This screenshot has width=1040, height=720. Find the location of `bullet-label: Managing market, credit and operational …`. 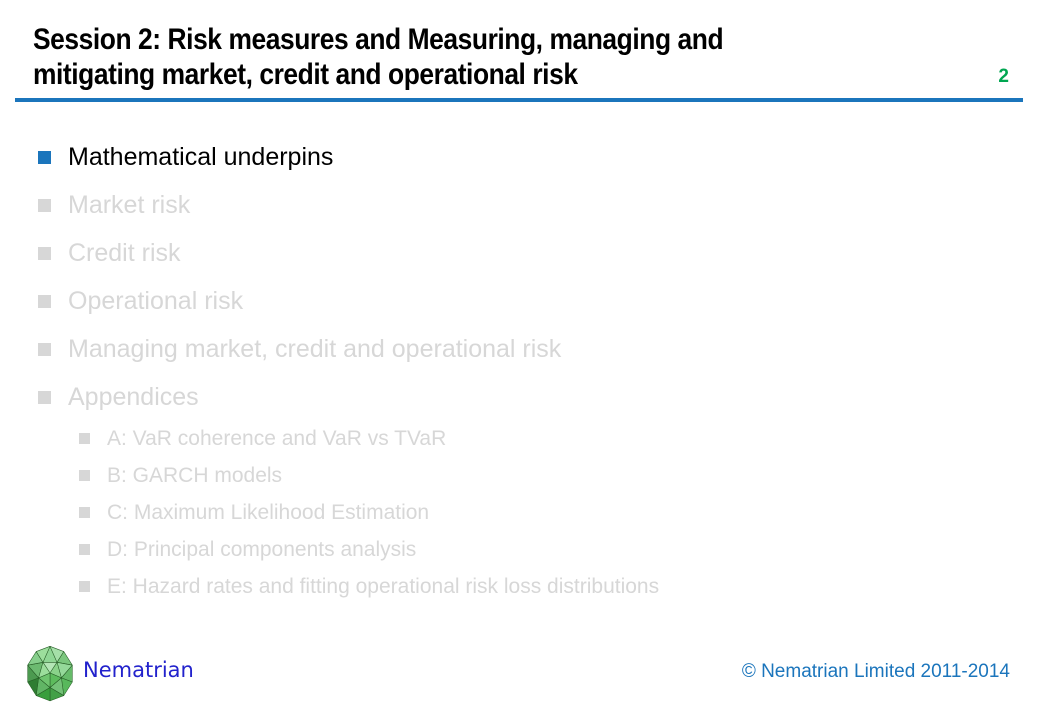

bullet-label: Managing market, credit and operational … is located at coordinates (315, 348).